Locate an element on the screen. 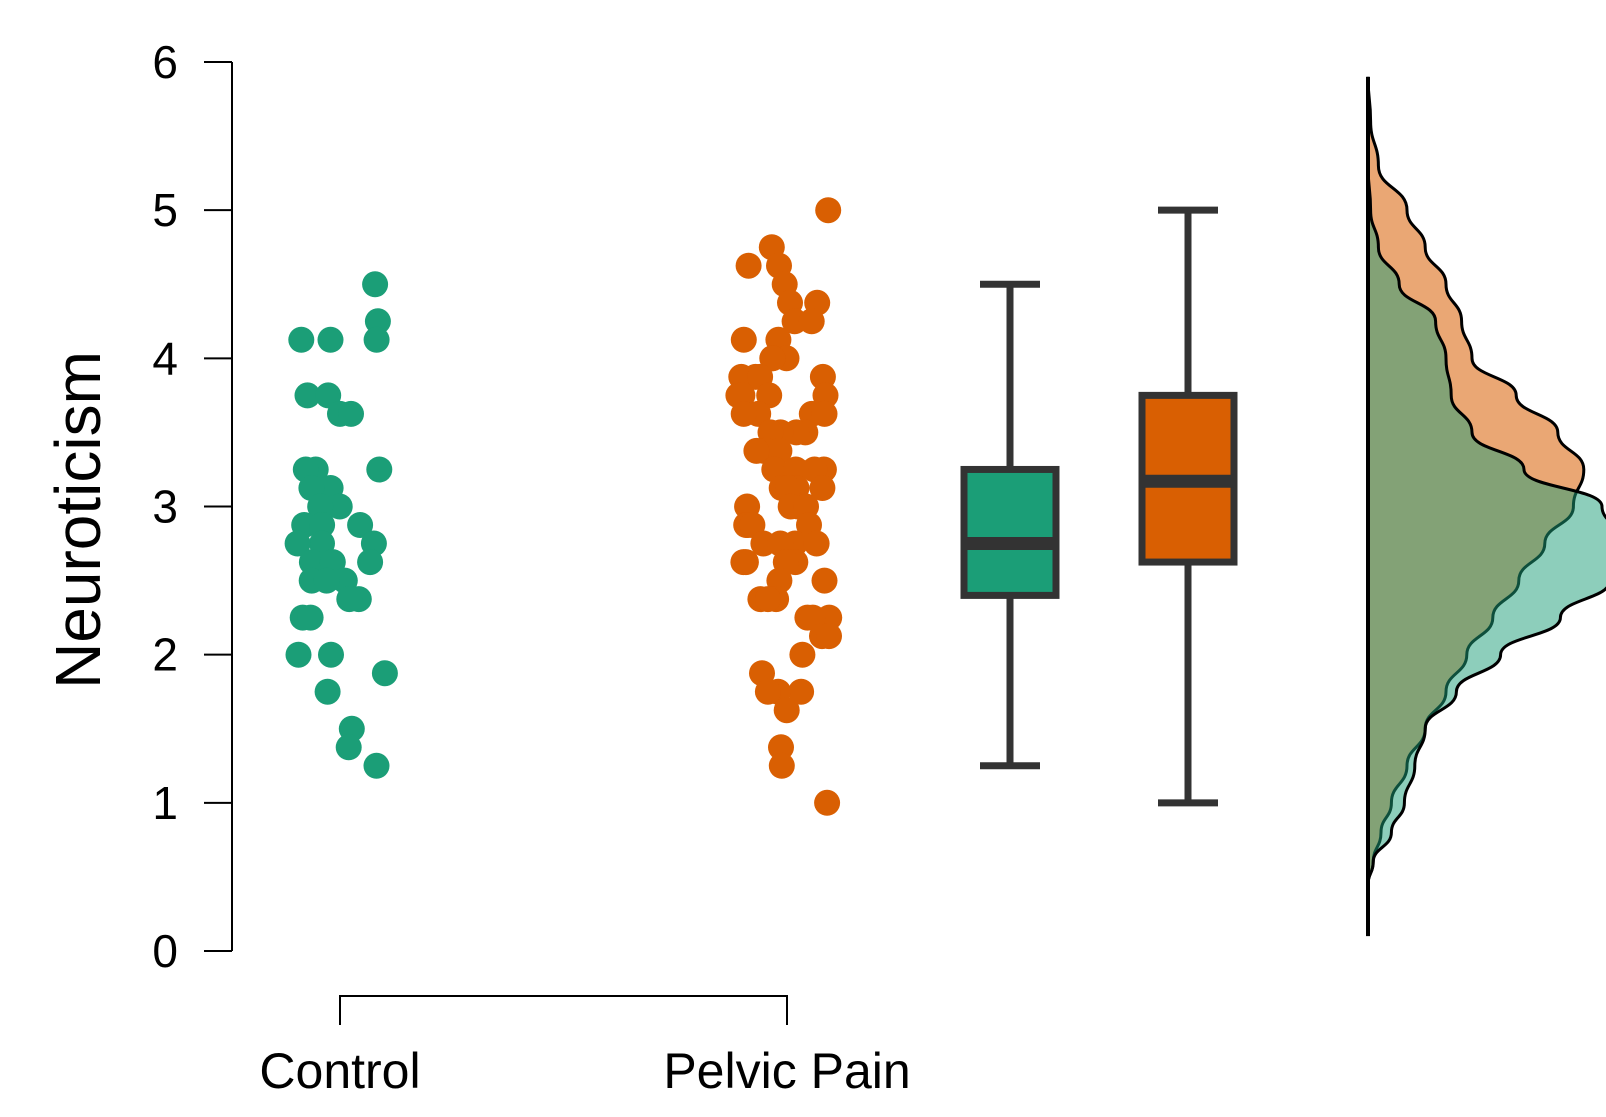 The height and width of the screenshot is (1117, 1606). box-plots is located at coordinates (1099, 506).